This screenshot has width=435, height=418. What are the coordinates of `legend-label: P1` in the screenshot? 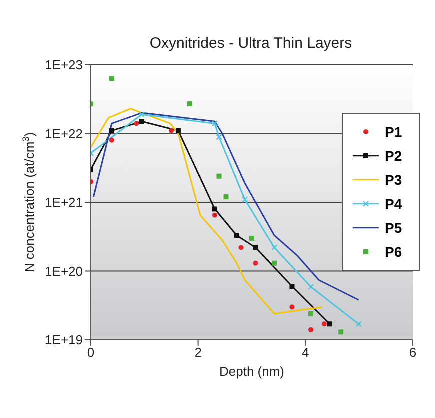 It's located at (393, 132).